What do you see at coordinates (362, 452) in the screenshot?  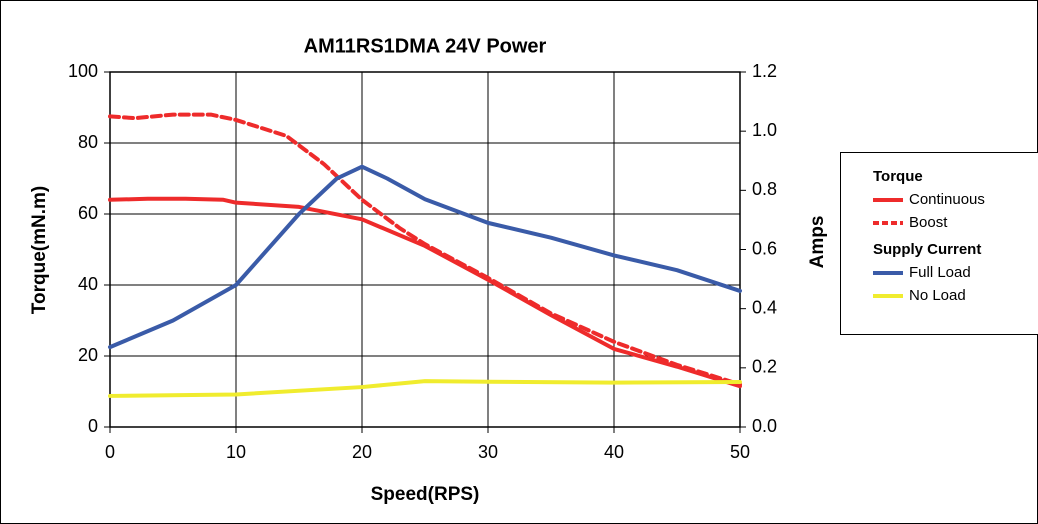 I see `x-tick-label: 20` at bounding box center [362, 452].